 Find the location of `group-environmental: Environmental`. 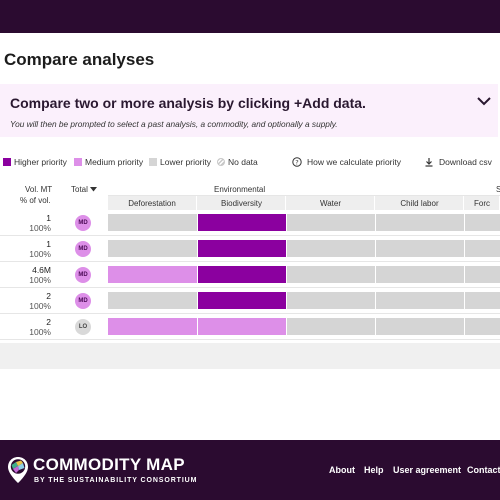

group-environmental: Environmental is located at coordinates (240, 189).